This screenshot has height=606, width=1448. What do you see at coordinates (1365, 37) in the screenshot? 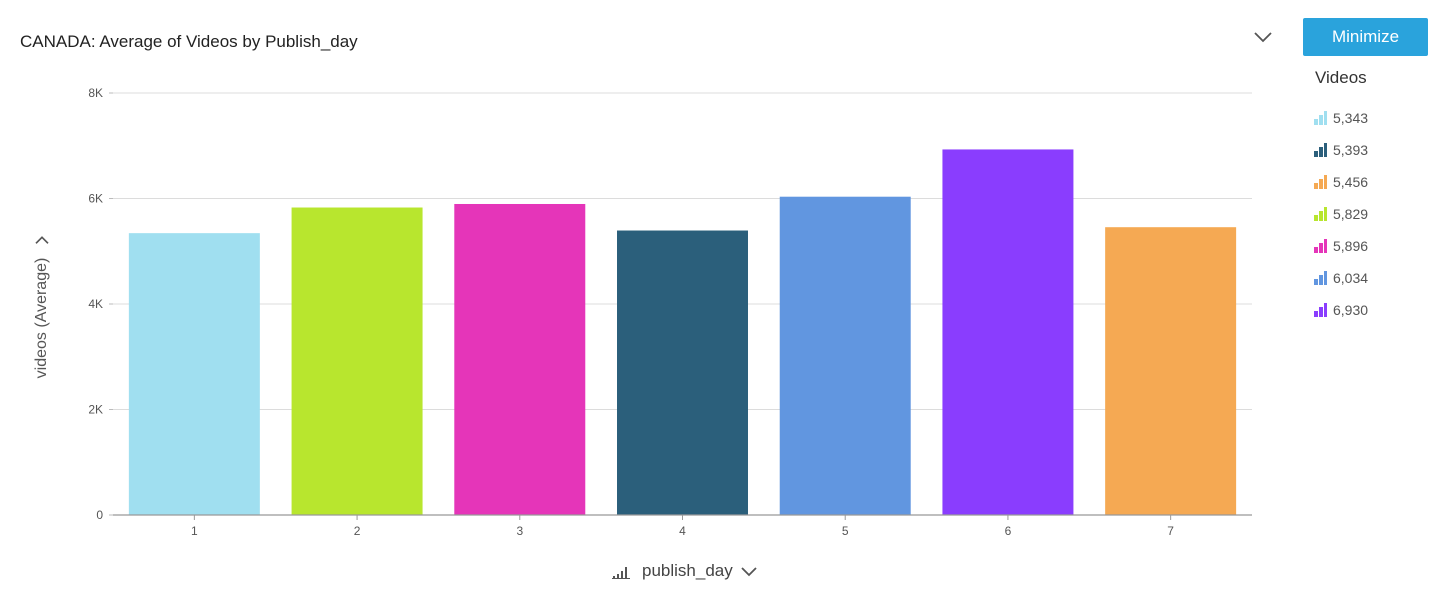
I see `minimize-button: Minimize` at bounding box center [1365, 37].